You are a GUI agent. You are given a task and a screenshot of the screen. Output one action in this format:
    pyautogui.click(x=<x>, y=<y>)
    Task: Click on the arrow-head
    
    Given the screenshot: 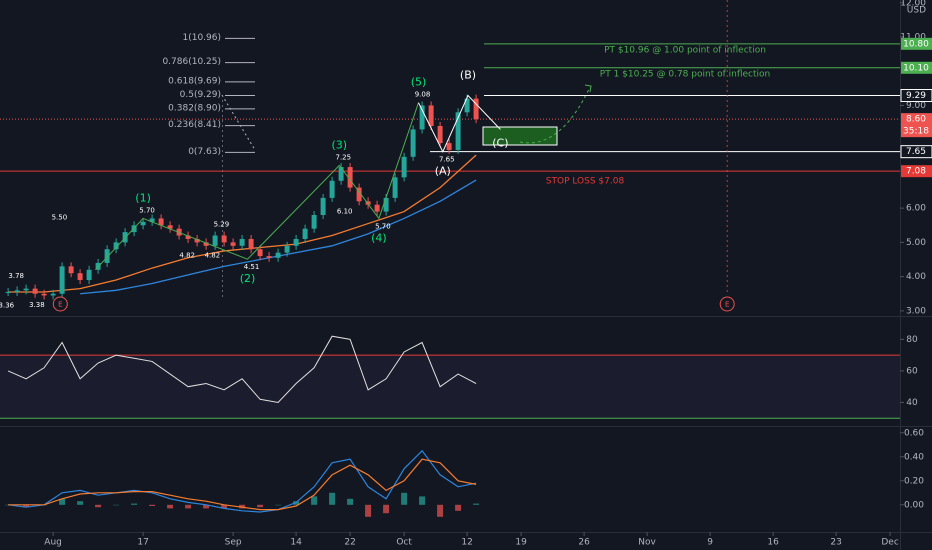 What is the action you would take?
    pyautogui.click(x=588, y=88)
    